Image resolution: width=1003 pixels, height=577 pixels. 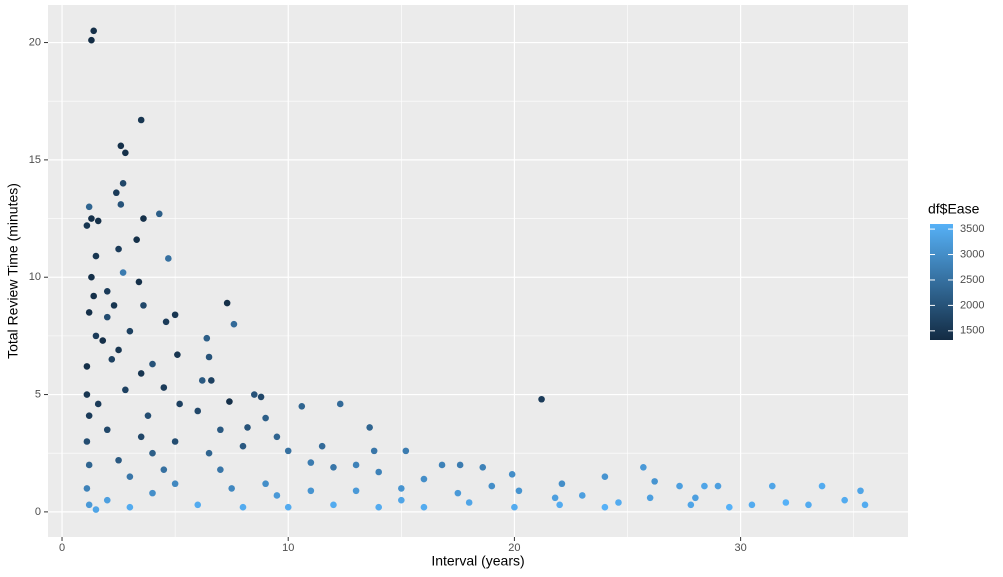 I want to click on legend-label: 2000, so click(x=972, y=305).